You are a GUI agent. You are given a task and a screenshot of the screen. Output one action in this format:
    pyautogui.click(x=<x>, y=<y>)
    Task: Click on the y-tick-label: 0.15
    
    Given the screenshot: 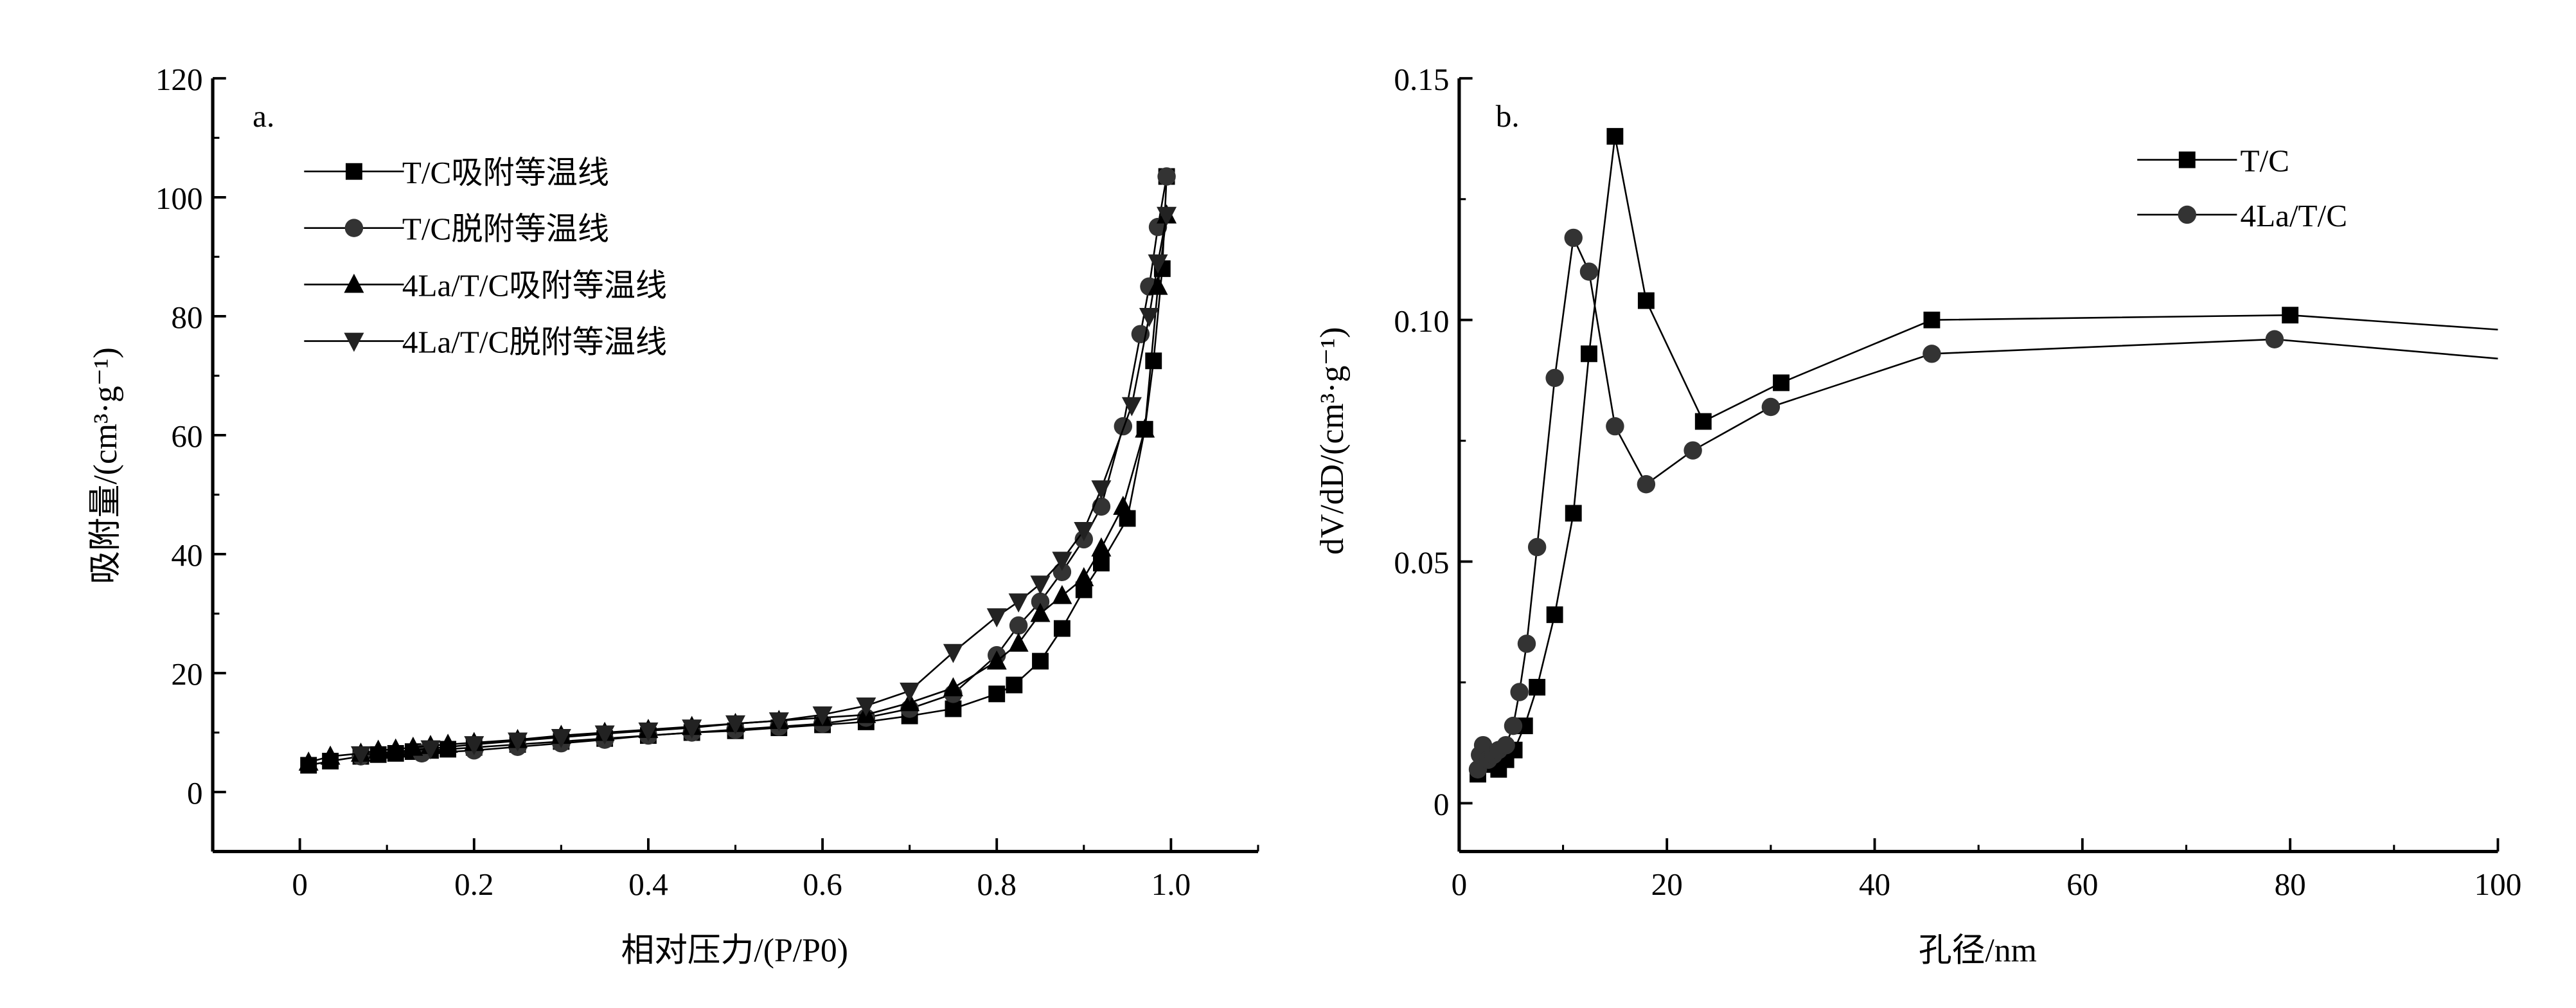 What is the action you would take?
    pyautogui.click(x=1422, y=80)
    